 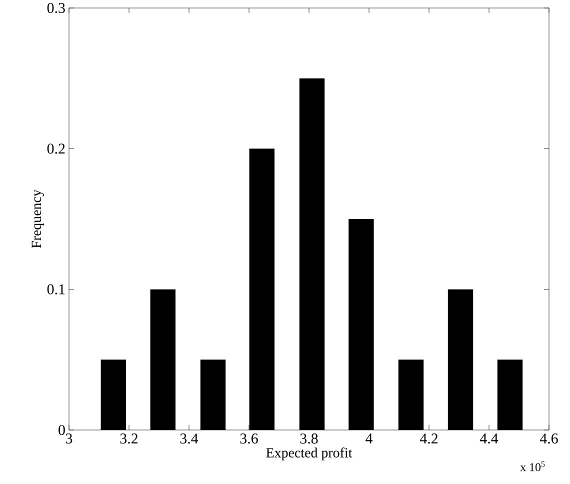 I want to click on x-tick-label: 3.4, so click(x=189, y=439).